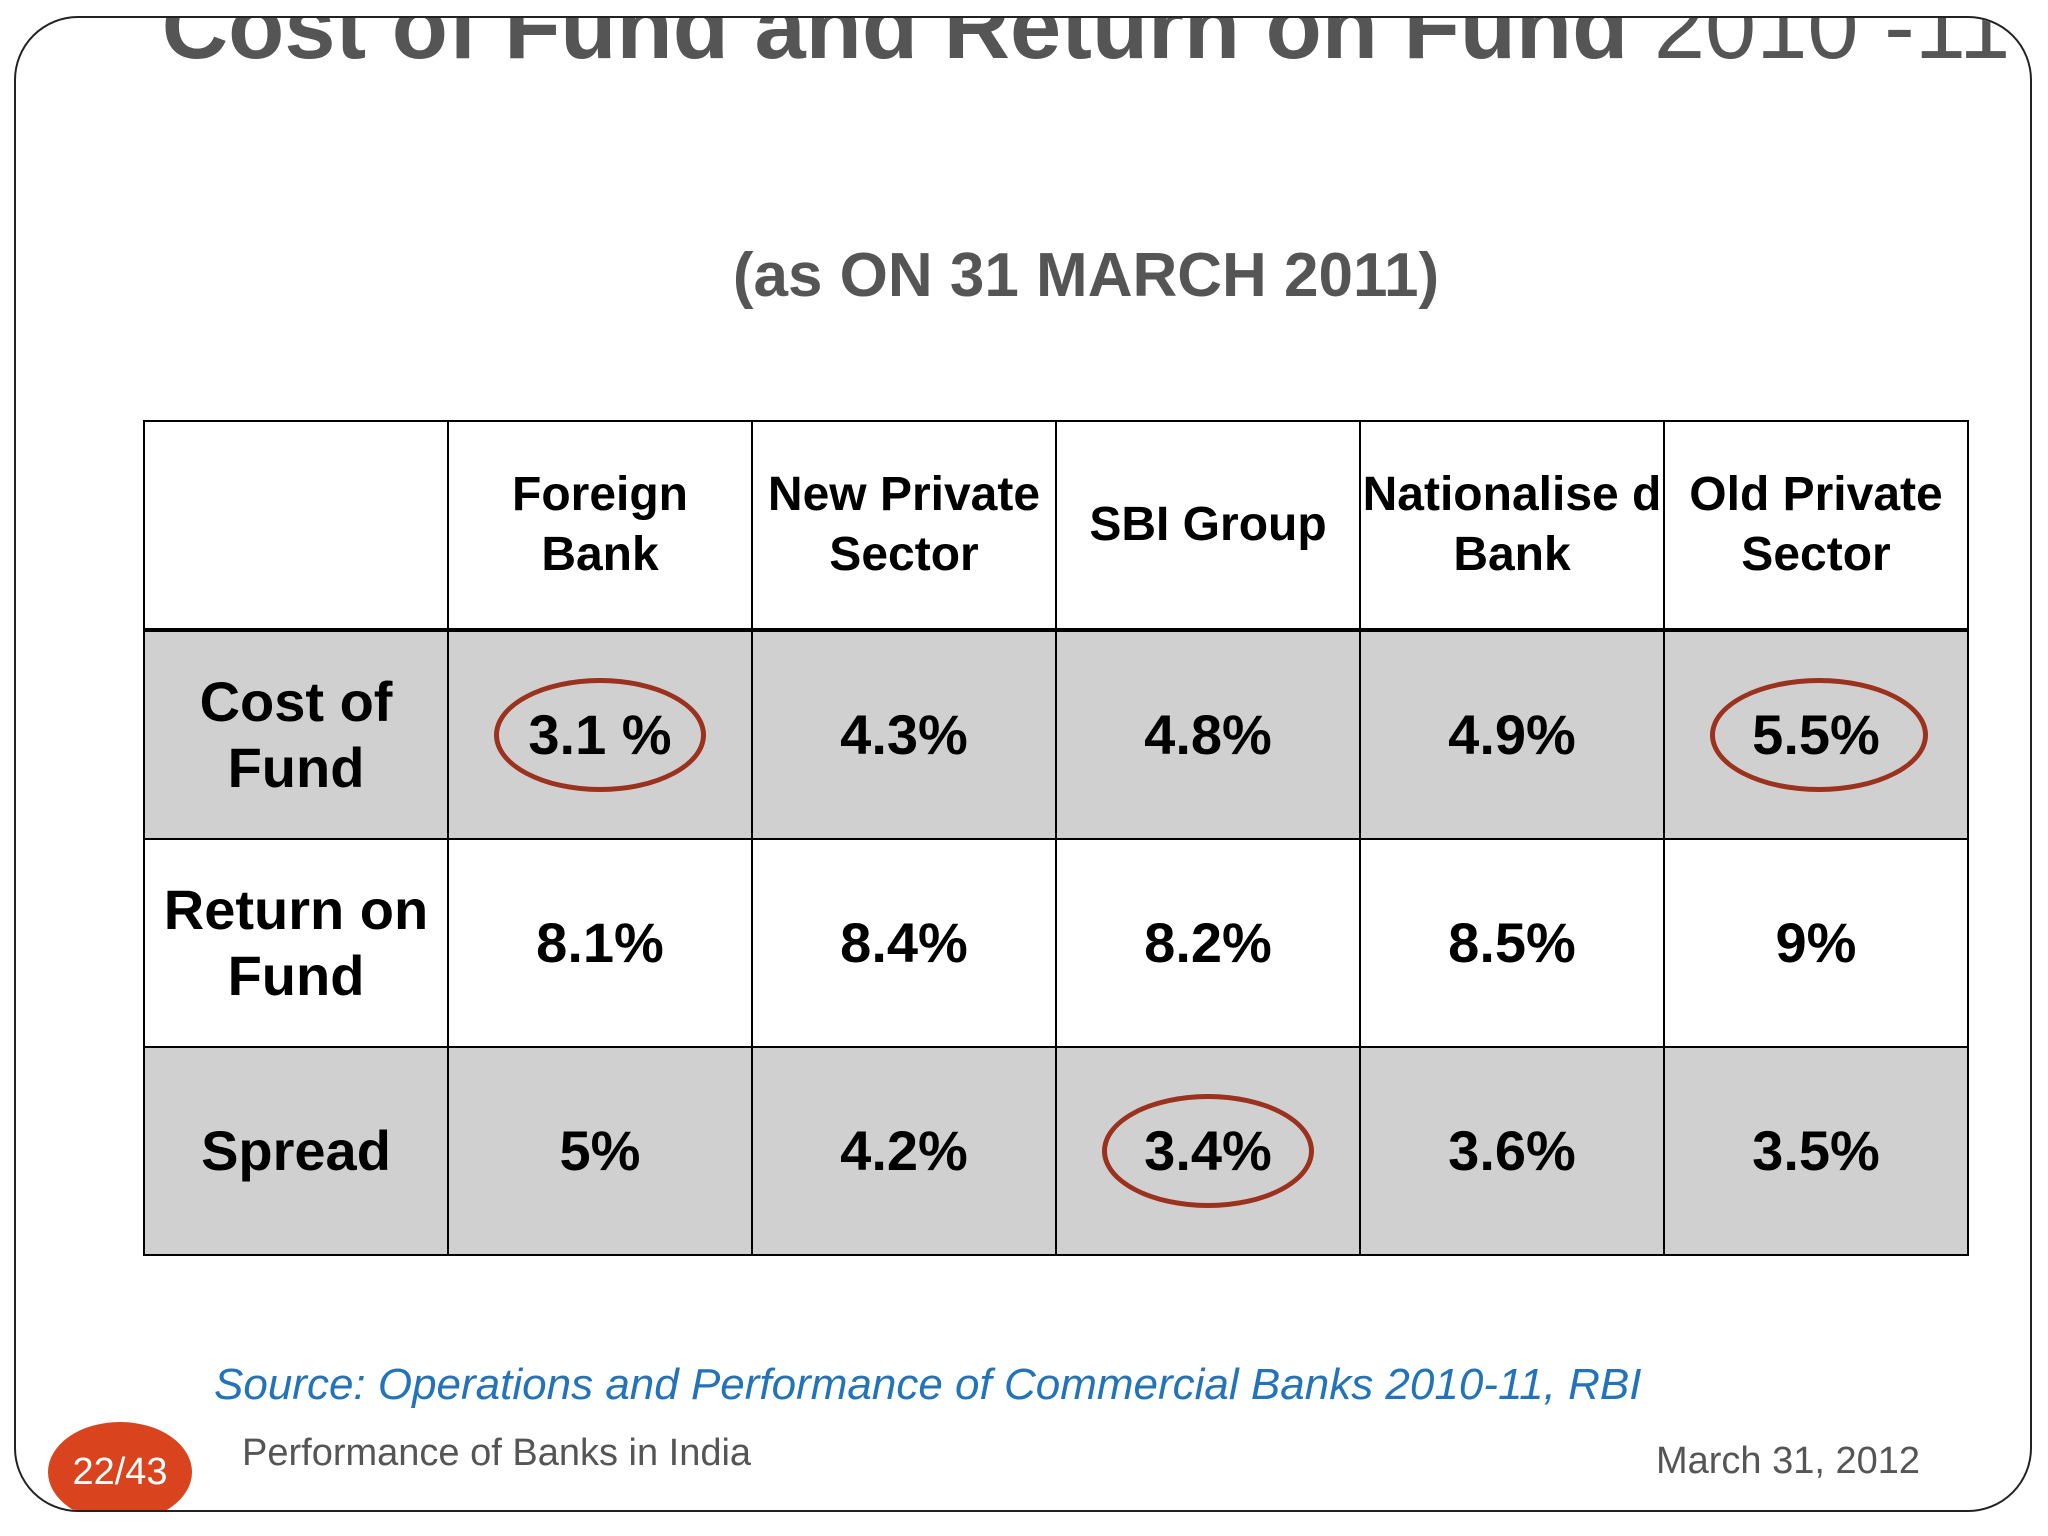 The image size is (2048, 1536). What do you see at coordinates (1816, 943) in the screenshot?
I see `table-cell: 9%` at bounding box center [1816, 943].